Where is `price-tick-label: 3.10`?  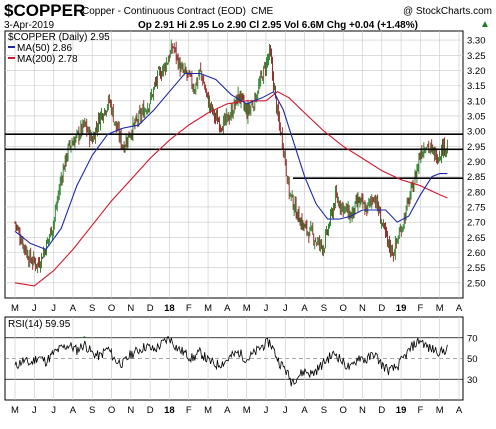 price-tick-label: 3.10 is located at coordinates (476, 101).